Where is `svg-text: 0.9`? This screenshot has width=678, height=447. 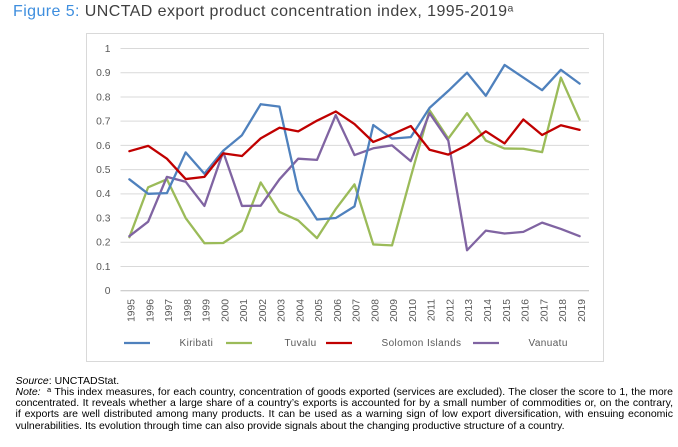
svg-text: 0.9 is located at coordinates (103, 73).